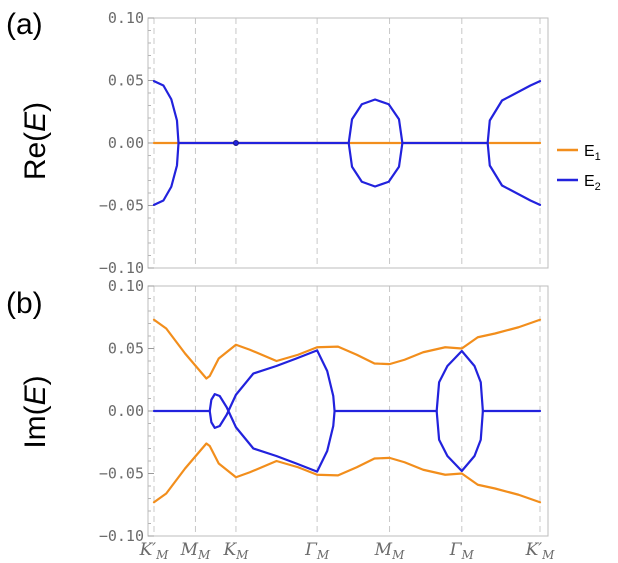  What do you see at coordinates (592, 153) in the screenshot?
I see `legend-entry: E1` at bounding box center [592, 153].